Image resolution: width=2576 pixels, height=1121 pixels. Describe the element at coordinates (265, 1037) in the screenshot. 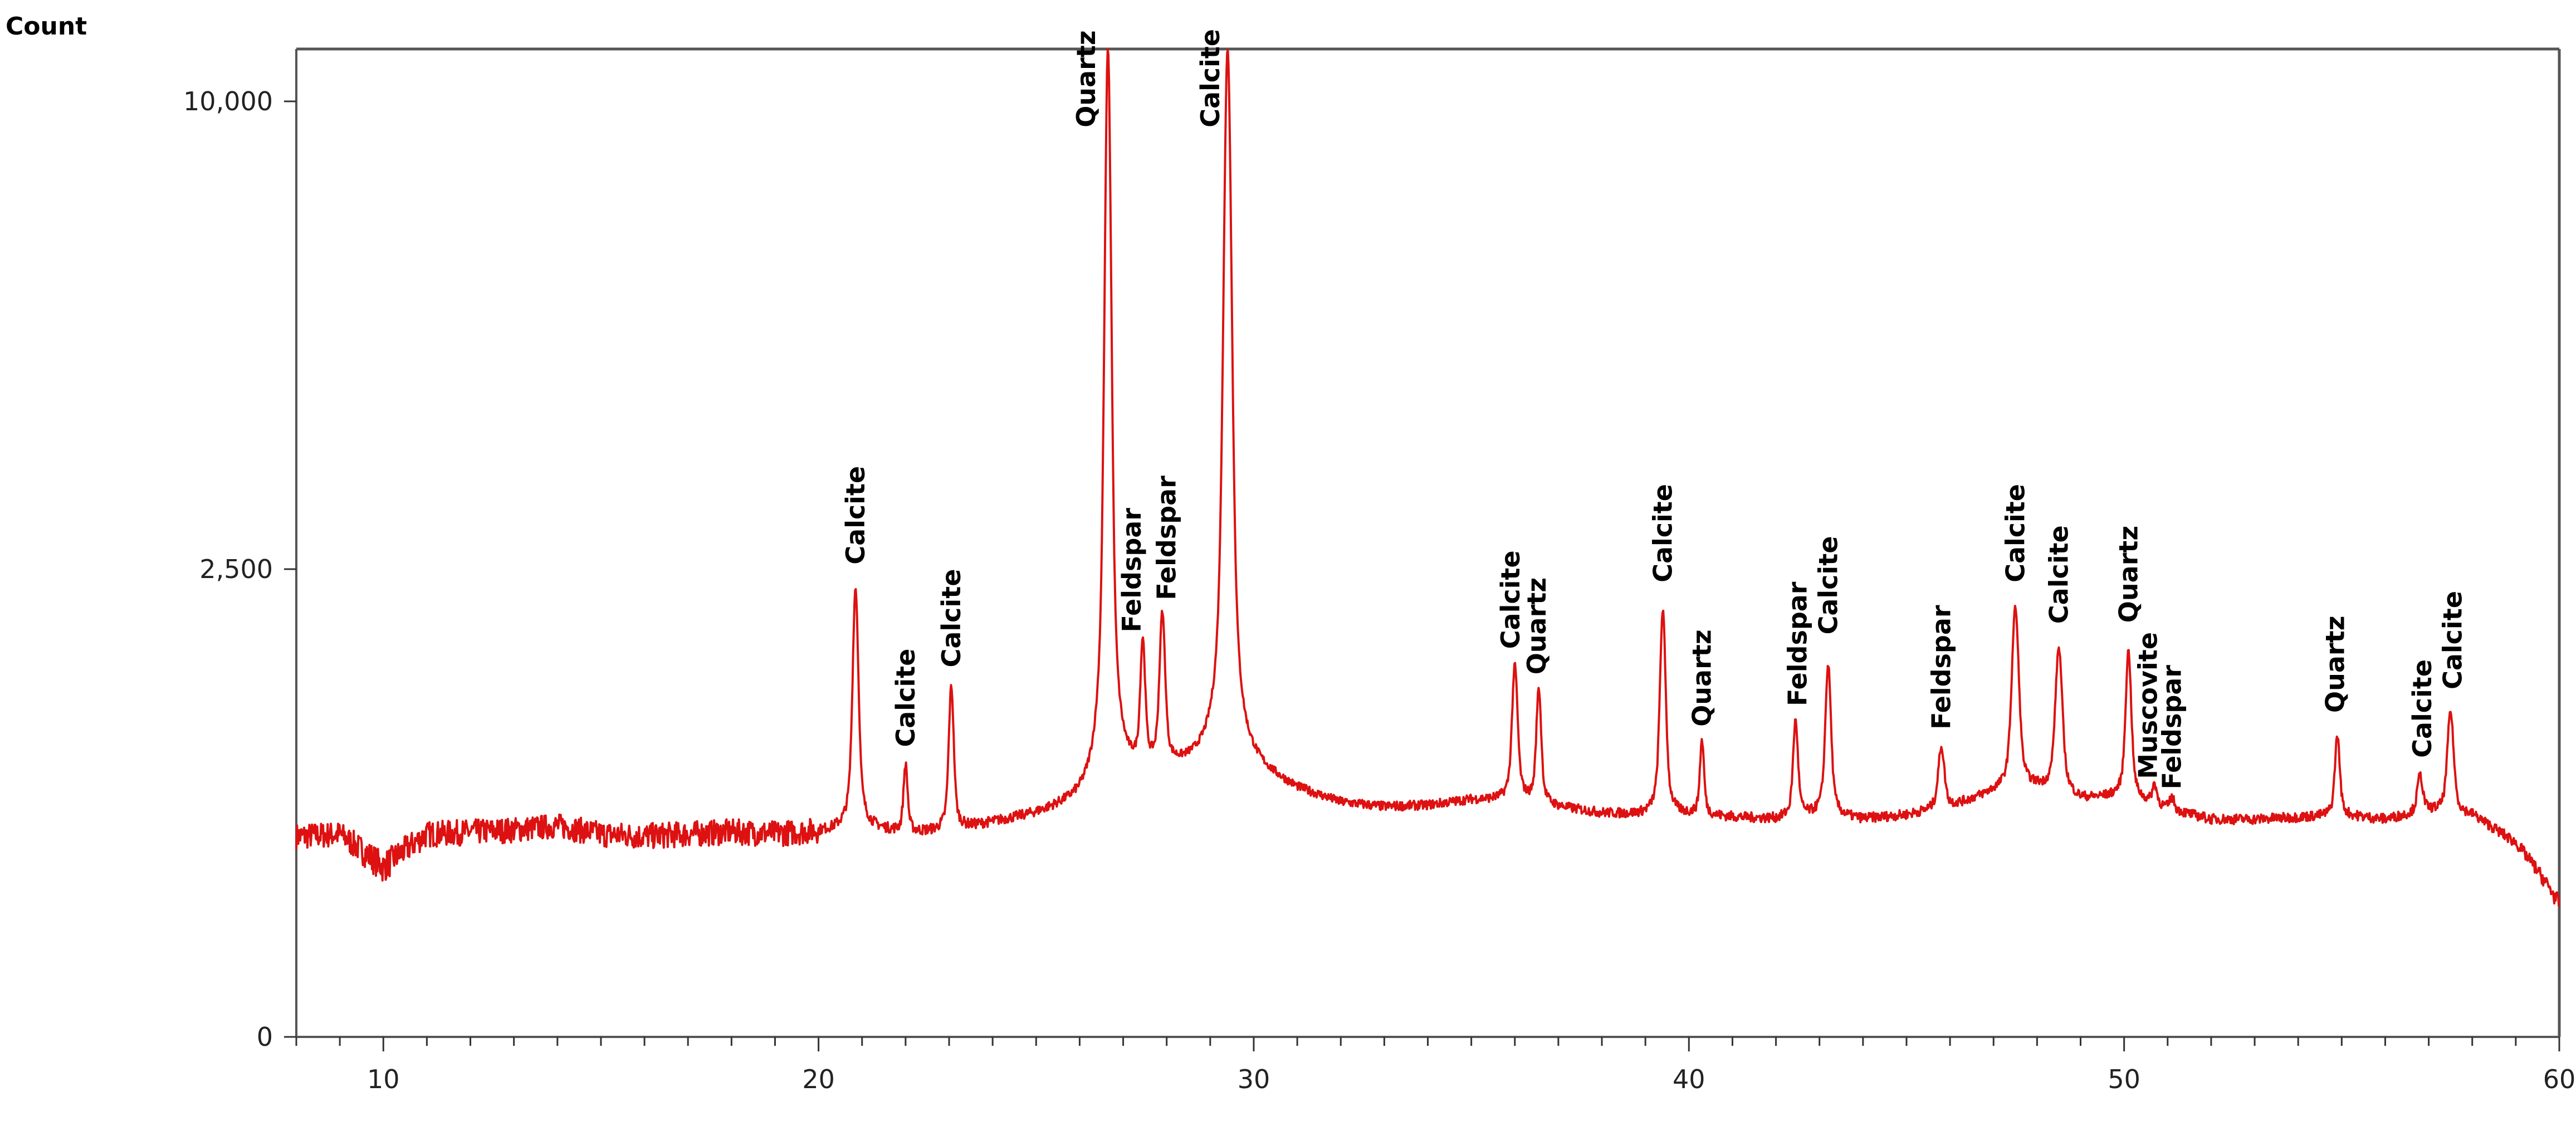

I see `y-tick-label: 0` at that location.